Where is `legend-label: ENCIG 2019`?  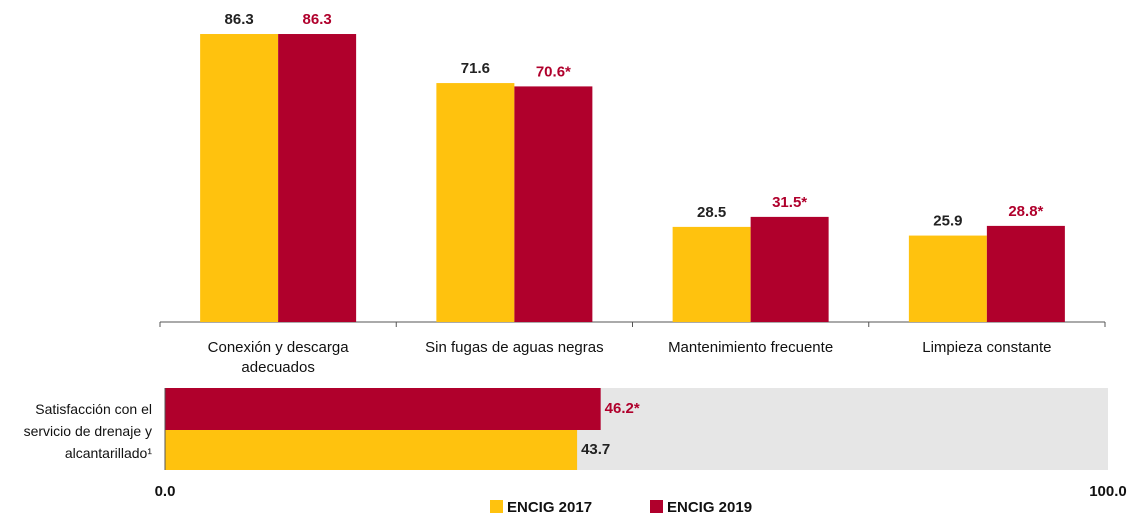 legend-label: ENCIG 2019 is located at coordinates (709, 507).